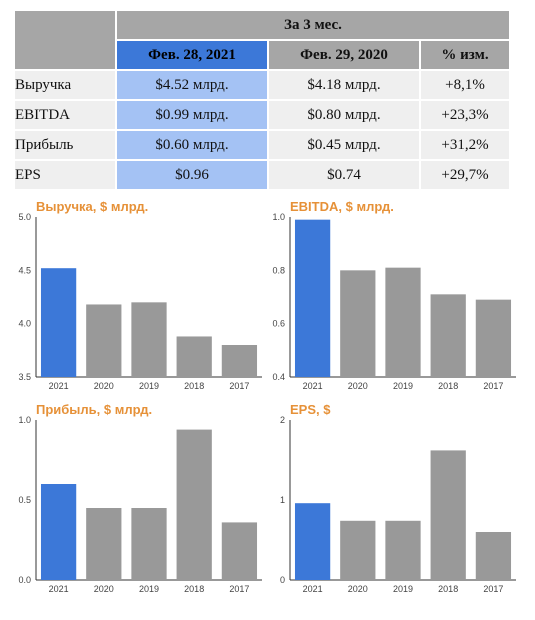 Image resolution: width=535 pixels, height=620 pixels. I want to click on y-tick-label: 0, so click(282, 580).